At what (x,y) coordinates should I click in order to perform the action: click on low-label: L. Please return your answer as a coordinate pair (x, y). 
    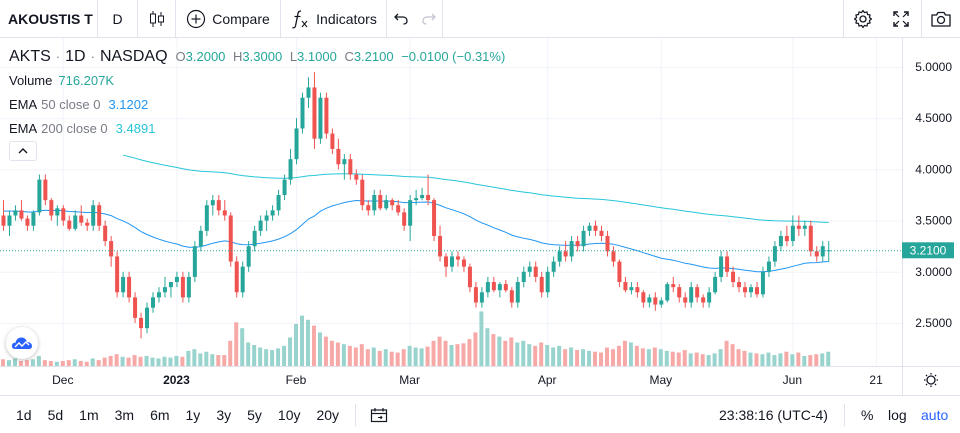
    Looking at the image, I should click on (293, 56).